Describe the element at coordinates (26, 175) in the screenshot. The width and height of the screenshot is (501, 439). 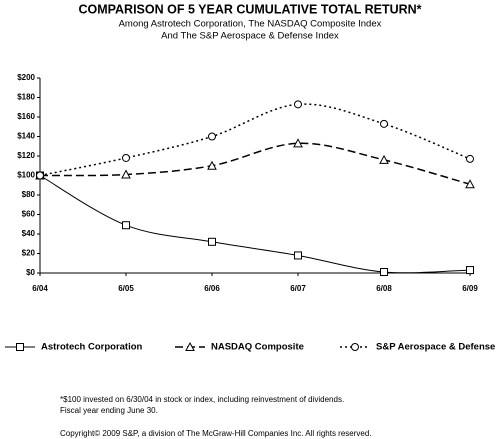
I see `y-tick-label: $100` at that location.